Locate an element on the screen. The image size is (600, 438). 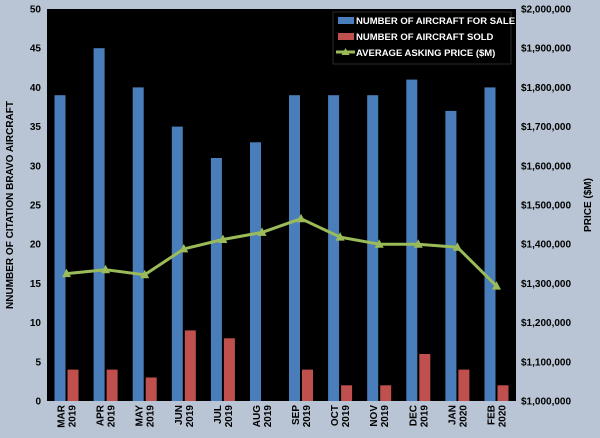
left-axis-title: NNUMBER OF CITATION BRAVO AIRCRAFT is located at coordinates (10, 205).